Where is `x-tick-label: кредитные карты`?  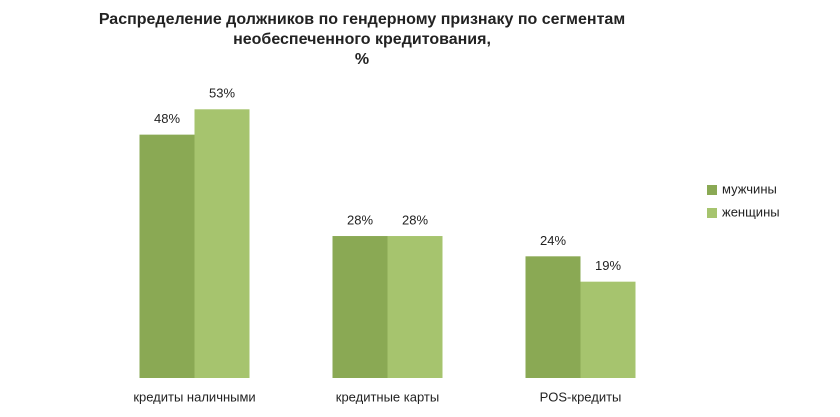 x-tick-label: кредитные карты is located at coordinates (387, 396).